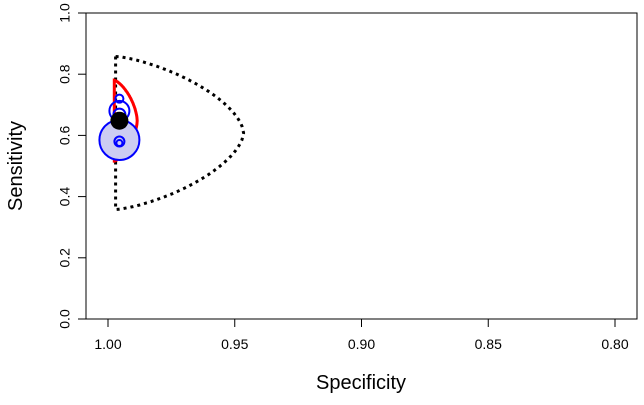  I want to click on y-tick-label: 0.4, so click(65, 197).